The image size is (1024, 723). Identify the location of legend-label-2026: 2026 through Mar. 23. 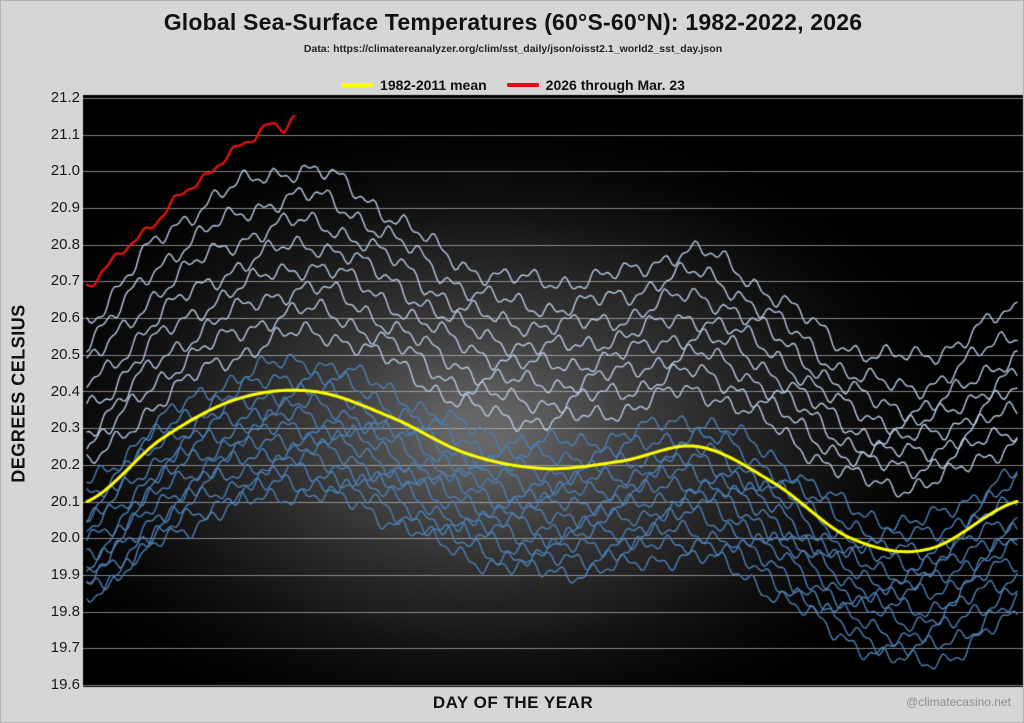
(615, 85).